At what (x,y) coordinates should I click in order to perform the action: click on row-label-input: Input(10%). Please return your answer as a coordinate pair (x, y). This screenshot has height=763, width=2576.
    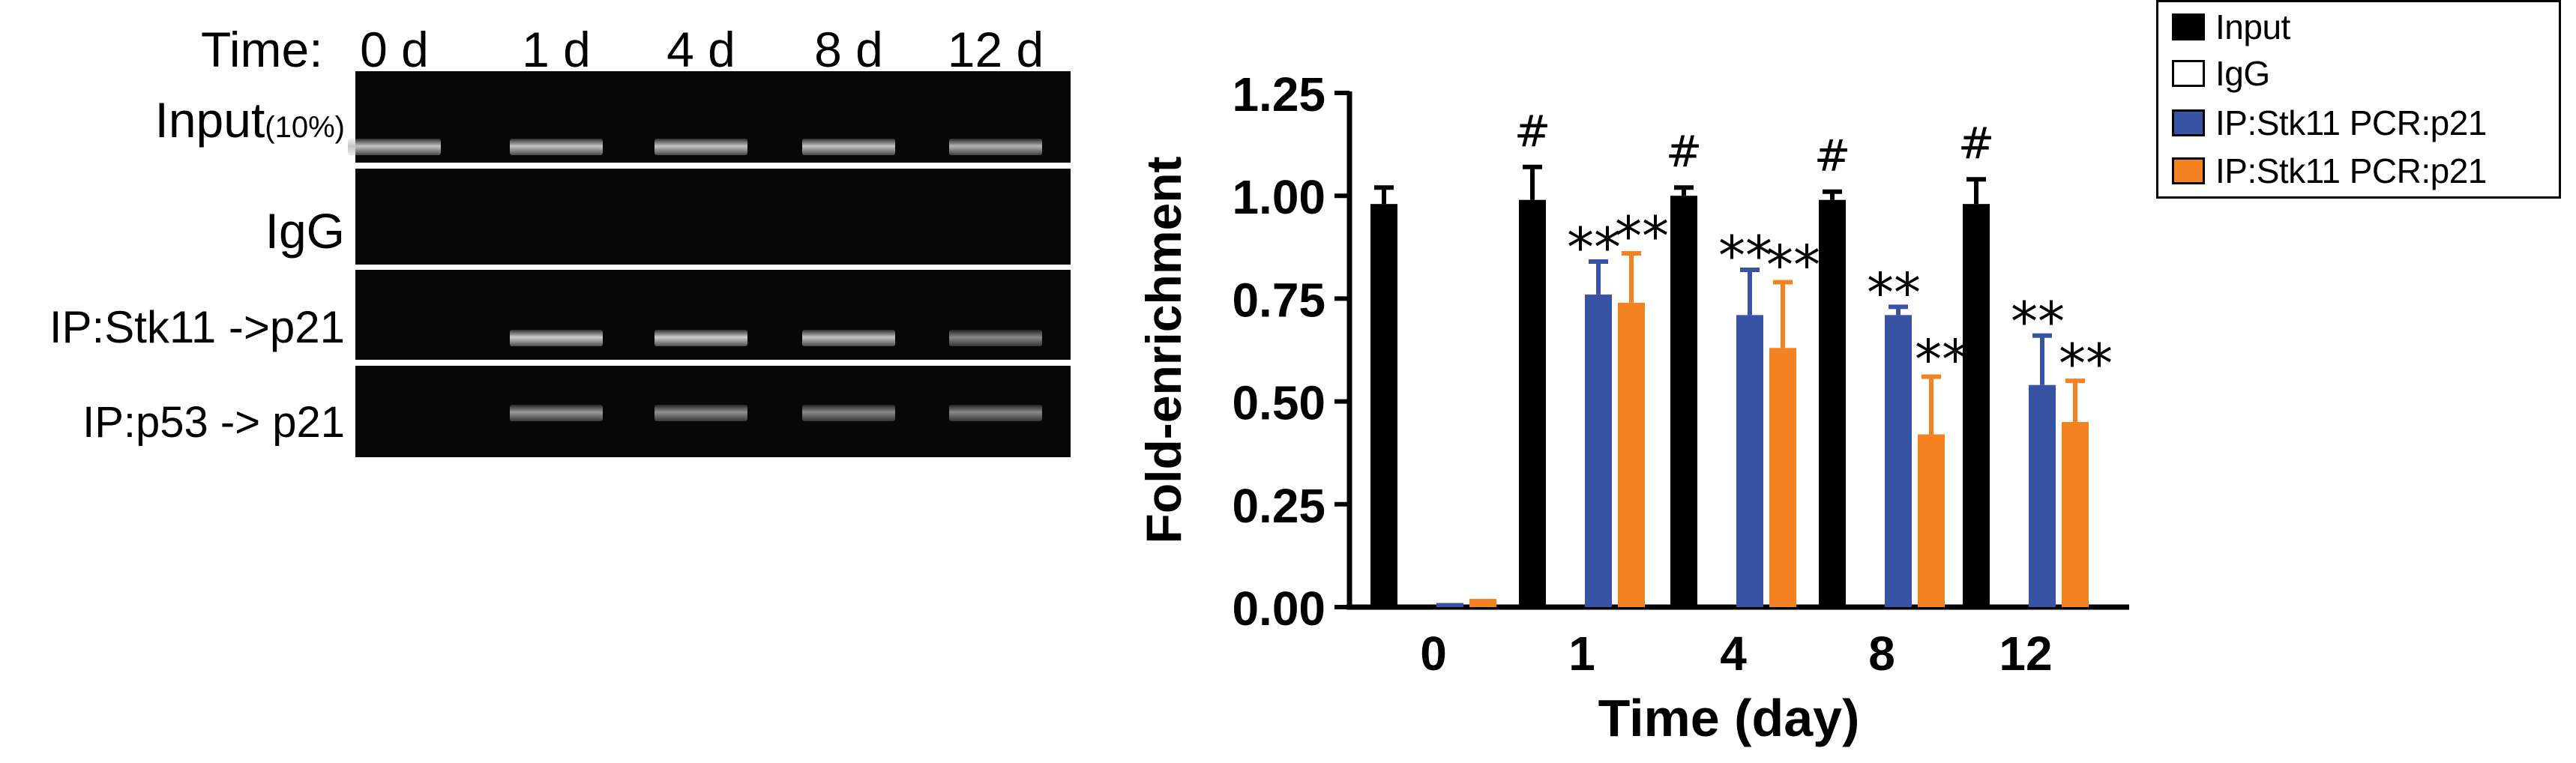
    Looking at the image, I should click on (250, 120).